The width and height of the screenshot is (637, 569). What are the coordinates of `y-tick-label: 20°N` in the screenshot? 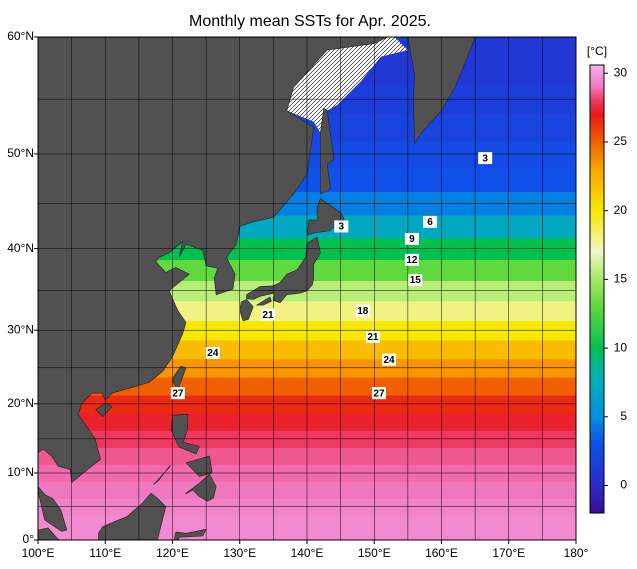 It's located at (20, 403).